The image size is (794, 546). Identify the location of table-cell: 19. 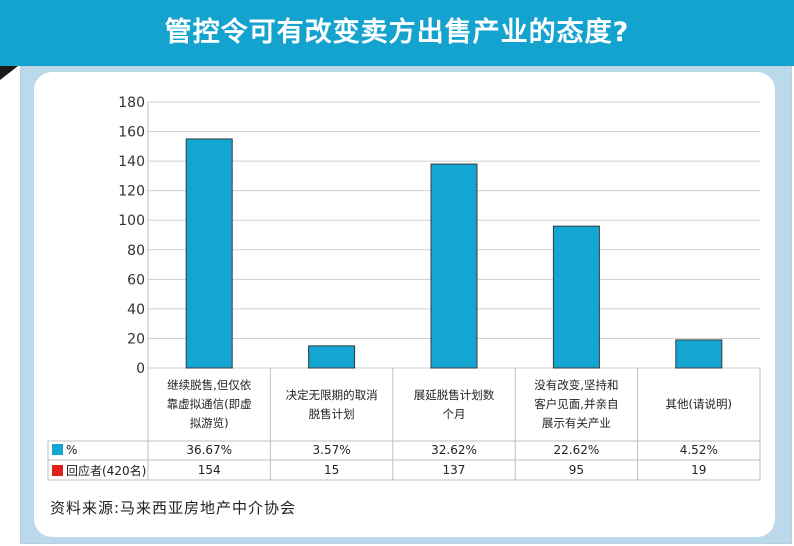
(699, 470).